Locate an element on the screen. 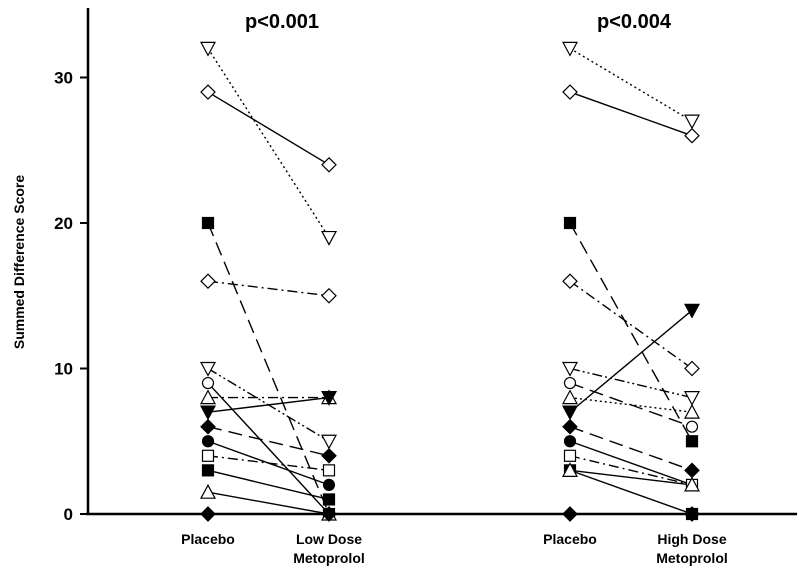 This screenshot has height=573, width=799. category-label: Low Dose Metoprolol is located at coordinates (329, 548).